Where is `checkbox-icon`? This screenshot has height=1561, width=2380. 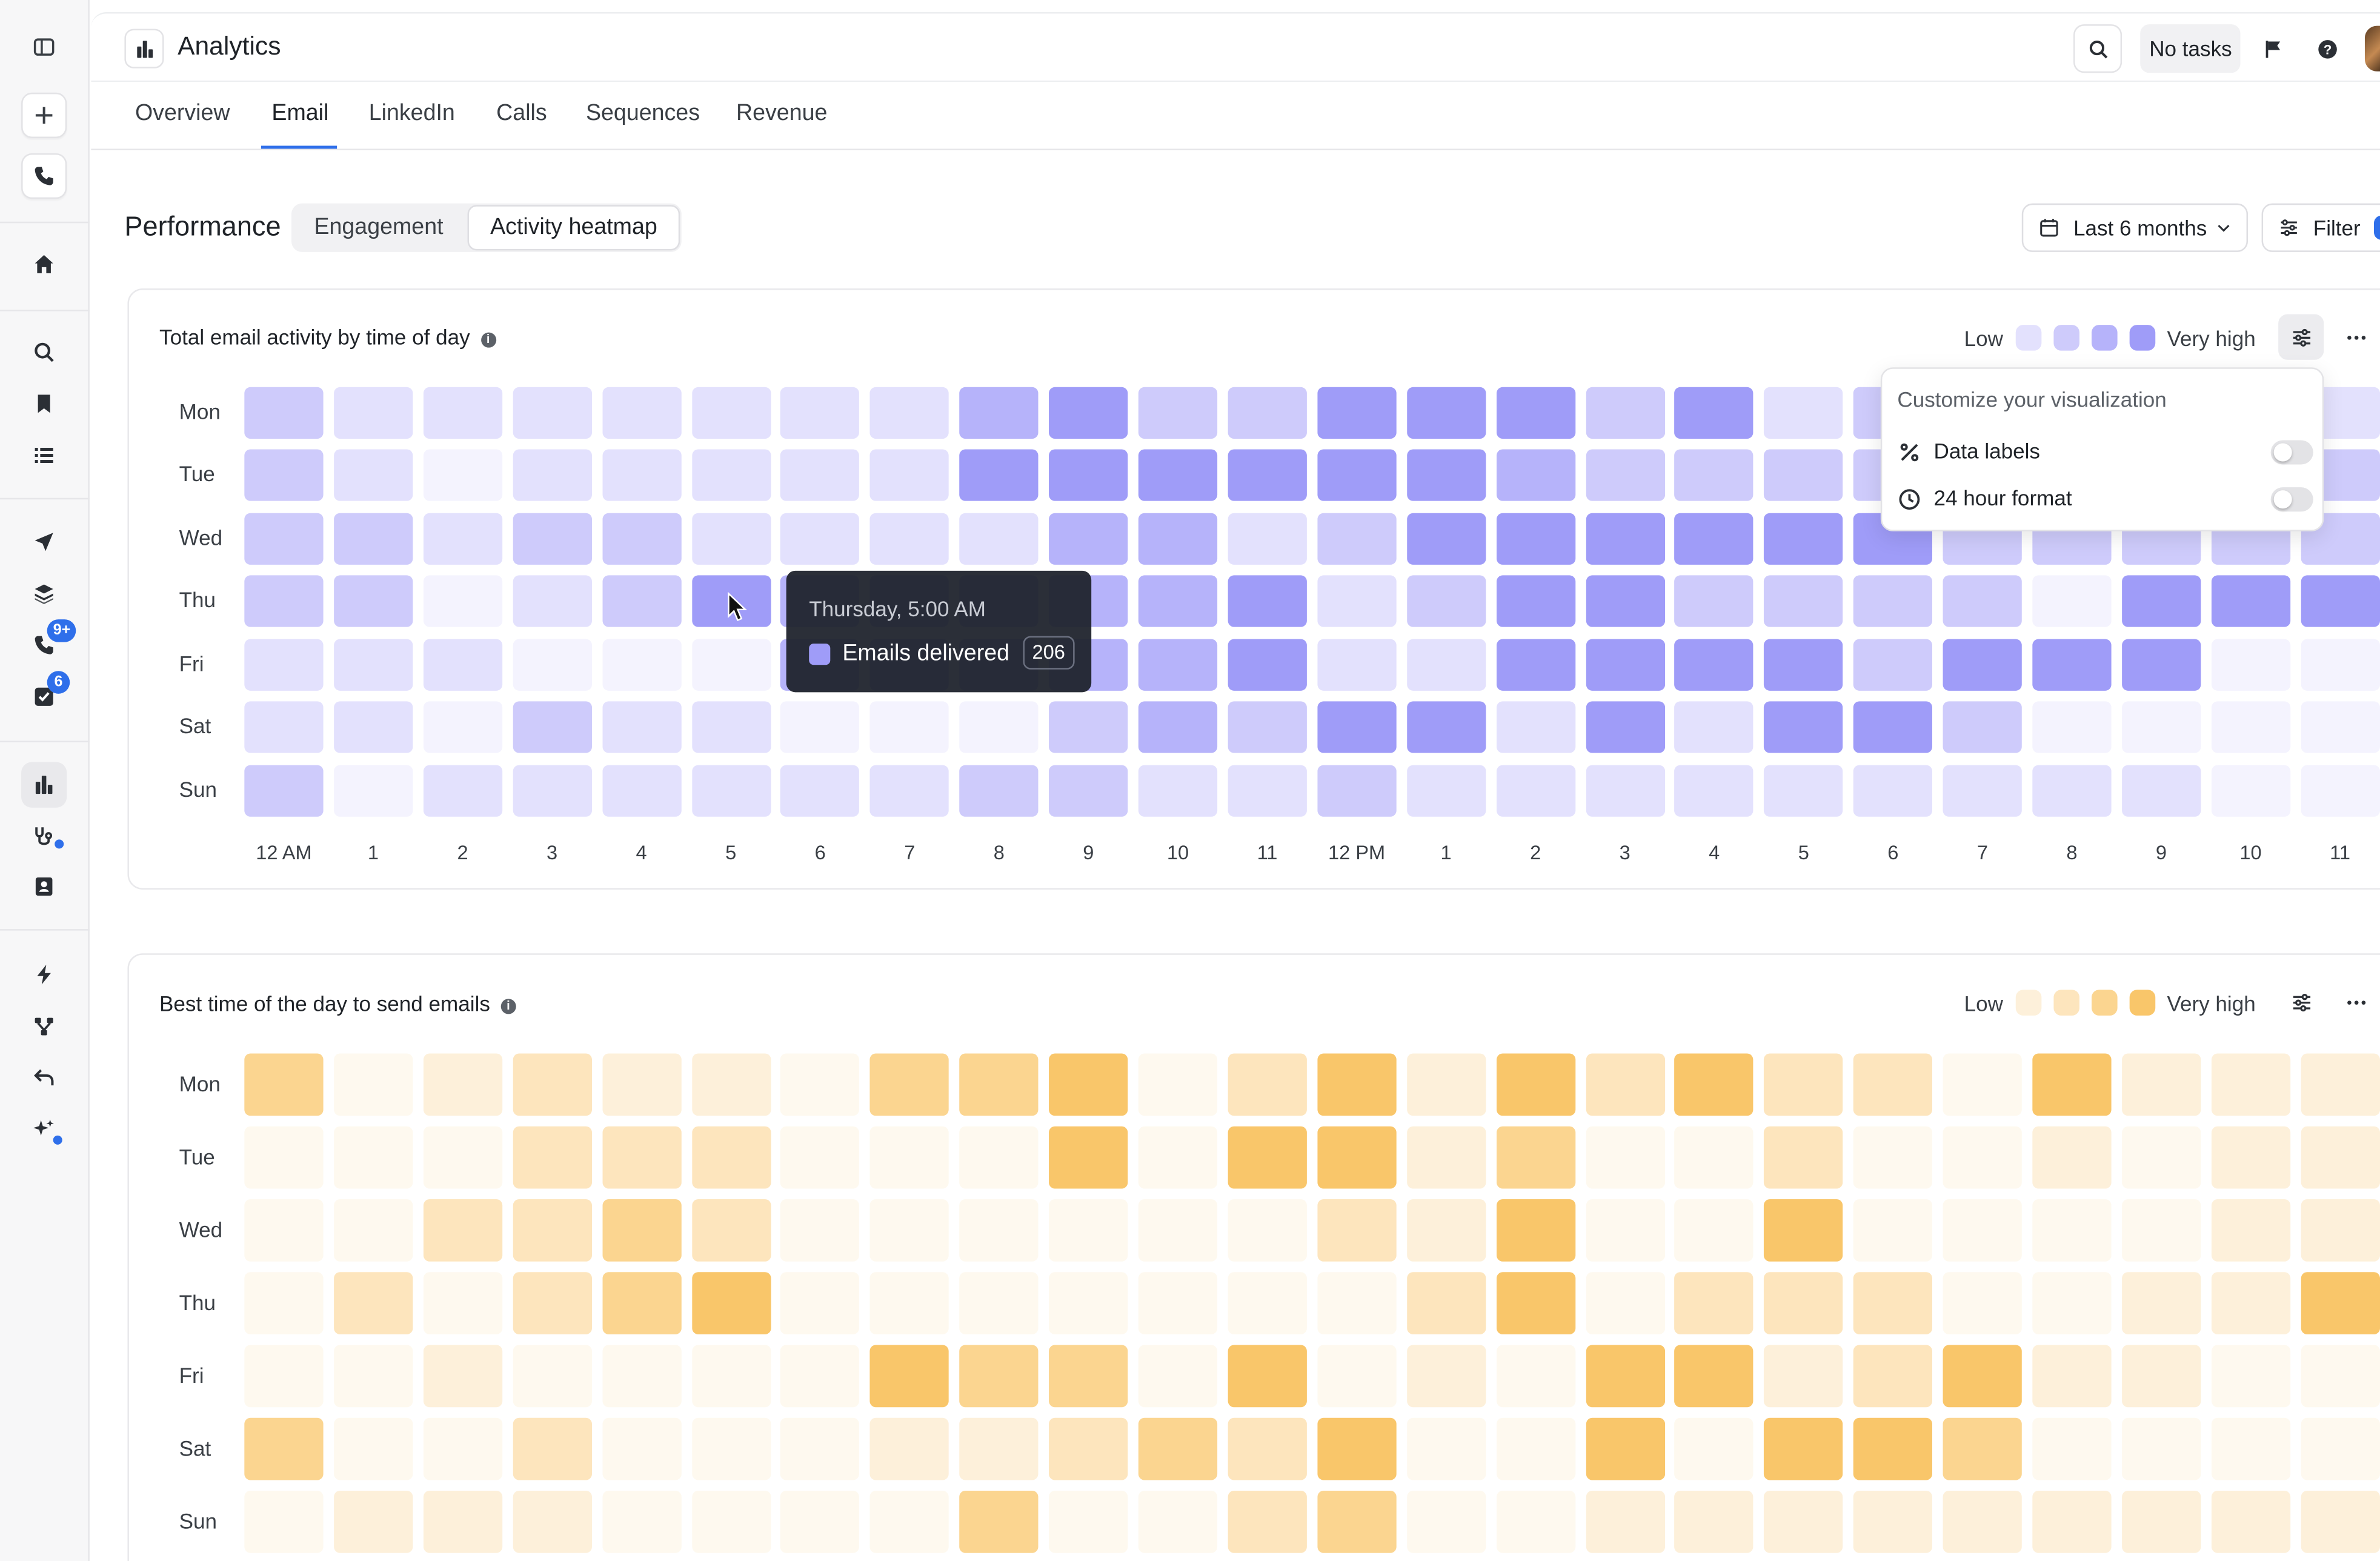
checkbox-icon is located at coordinates (44, 697).